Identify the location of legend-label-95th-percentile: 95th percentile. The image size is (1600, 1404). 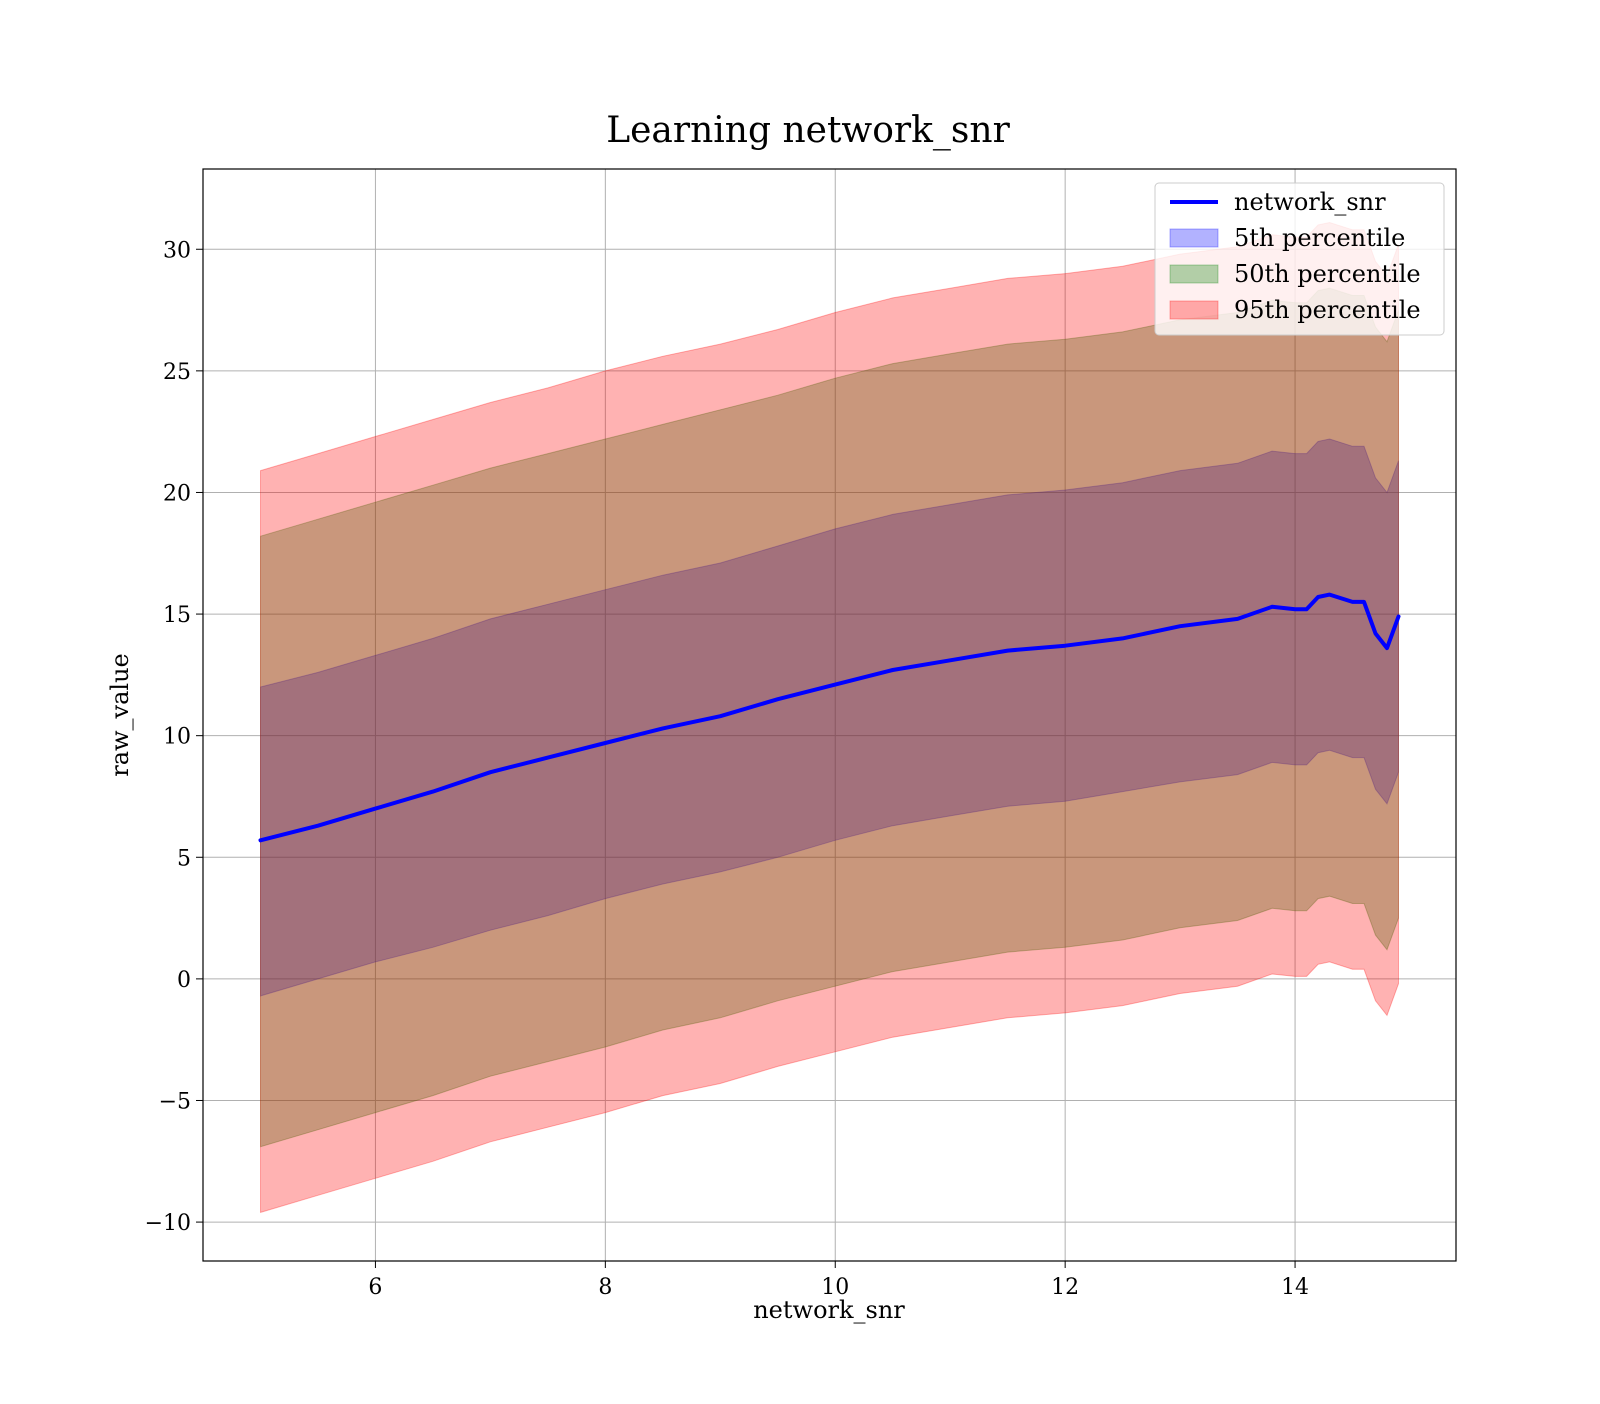
(1327, 310).